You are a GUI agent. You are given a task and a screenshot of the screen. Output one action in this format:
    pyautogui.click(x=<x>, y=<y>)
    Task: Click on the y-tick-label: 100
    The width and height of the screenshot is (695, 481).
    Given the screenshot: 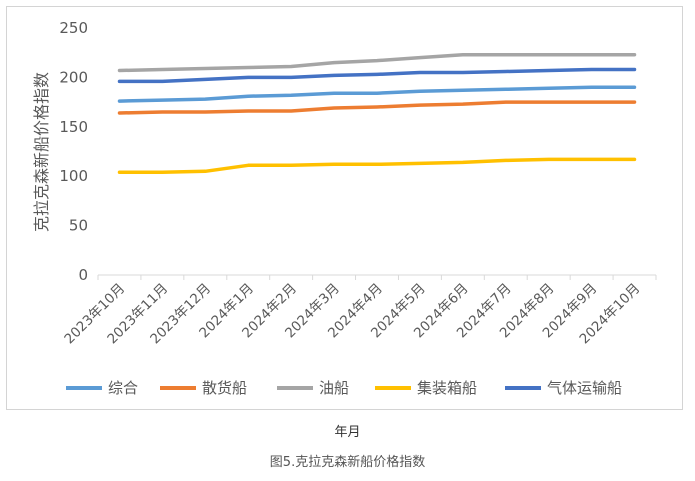 What is the action you would take?
    pyautogui.click(x=73, y=176)
    